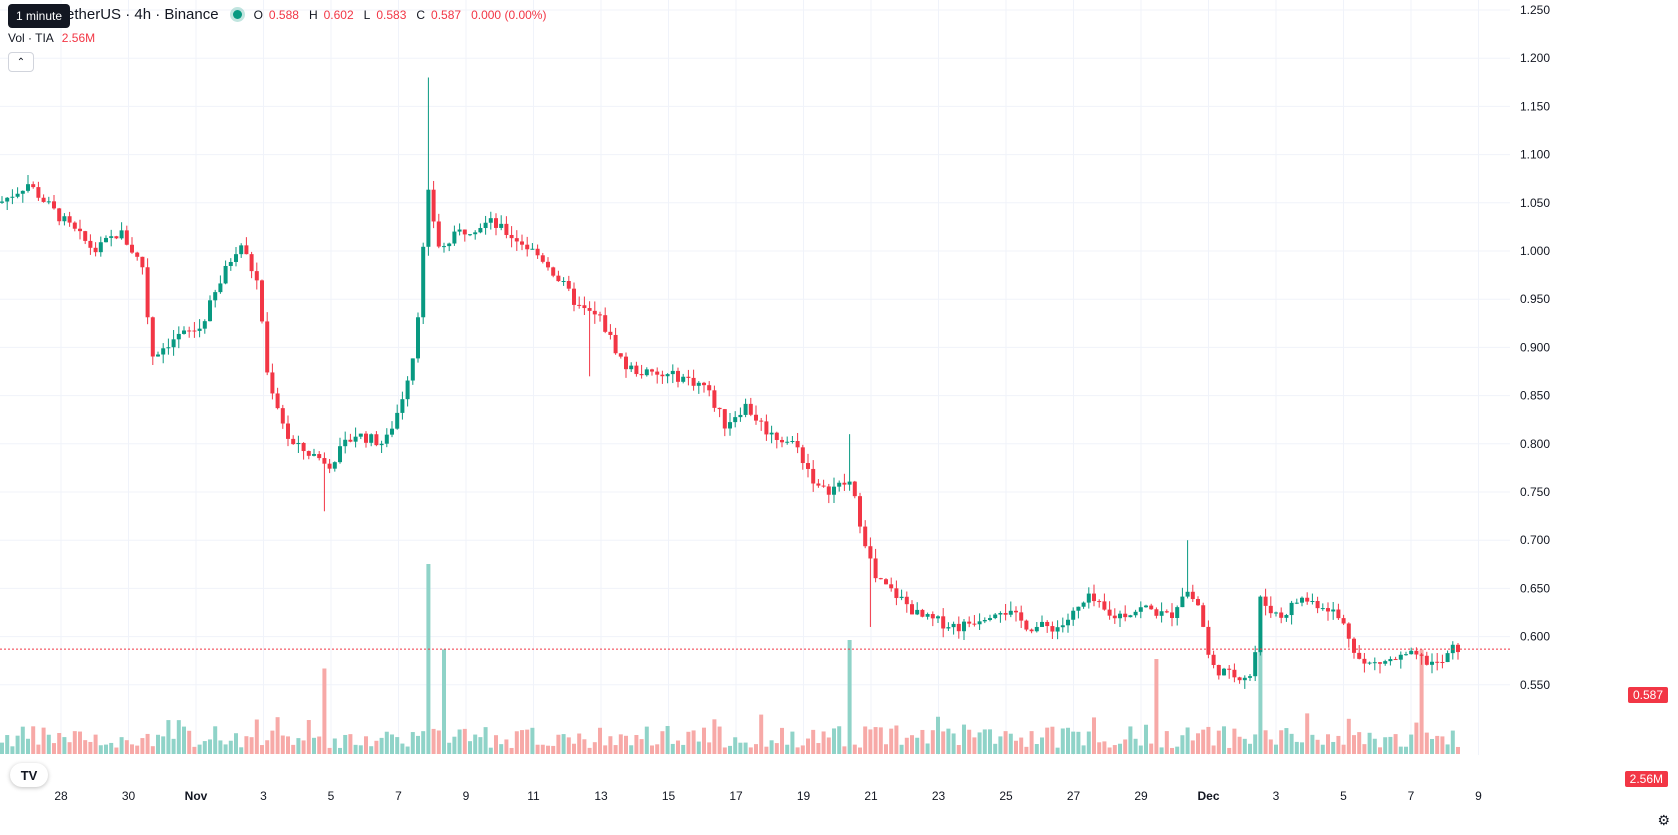 The image size is (1678, 835). Describe the element at coordinates (768, 796) in the screenshot. I see `time-axis: 28 30 Nov 3 5 7 9 11 13 15 17 19 21 23 25 27 29 Dec 3 5 7 9` at that location.